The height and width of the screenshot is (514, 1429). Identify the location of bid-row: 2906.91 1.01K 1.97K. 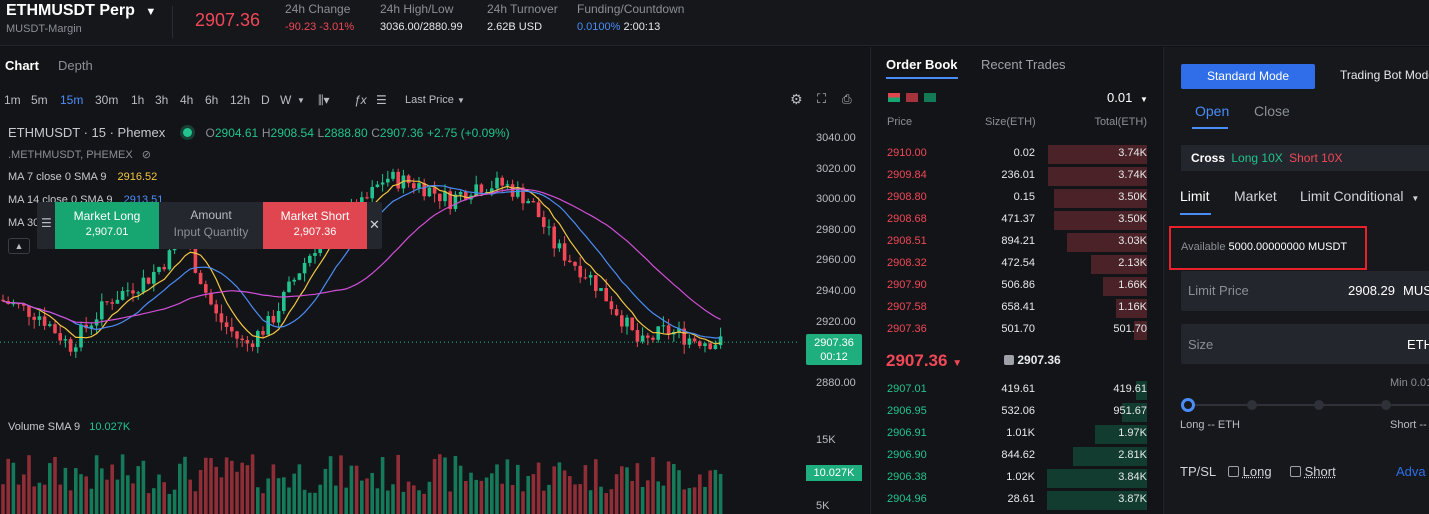
(1017, 434).